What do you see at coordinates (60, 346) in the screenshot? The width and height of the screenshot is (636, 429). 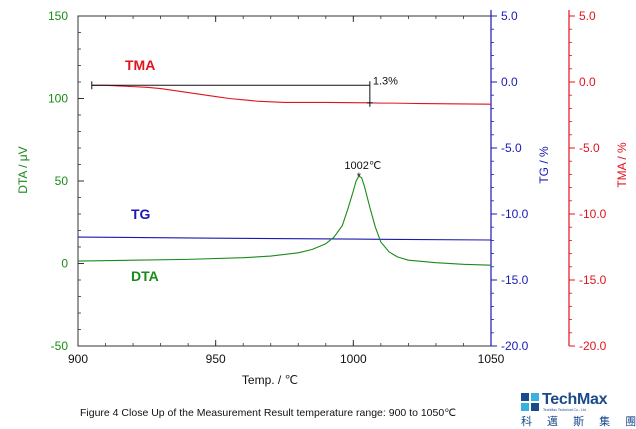 I see `dta-tick-label: -50` at bounding box center [60, 346].